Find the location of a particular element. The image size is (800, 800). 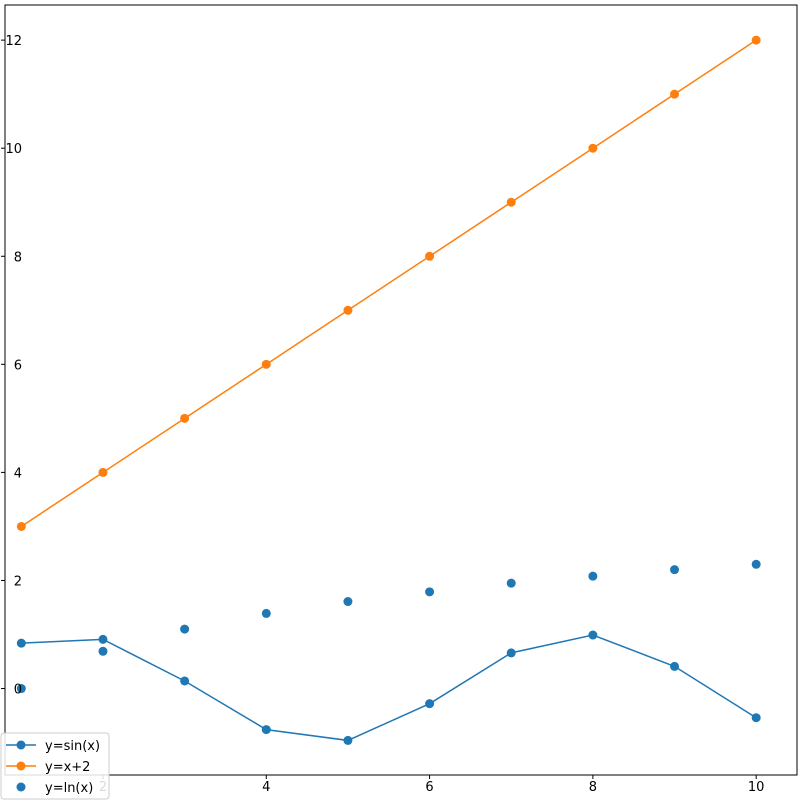

legend-label: y=x+2 is located at coordinates (67, 767).